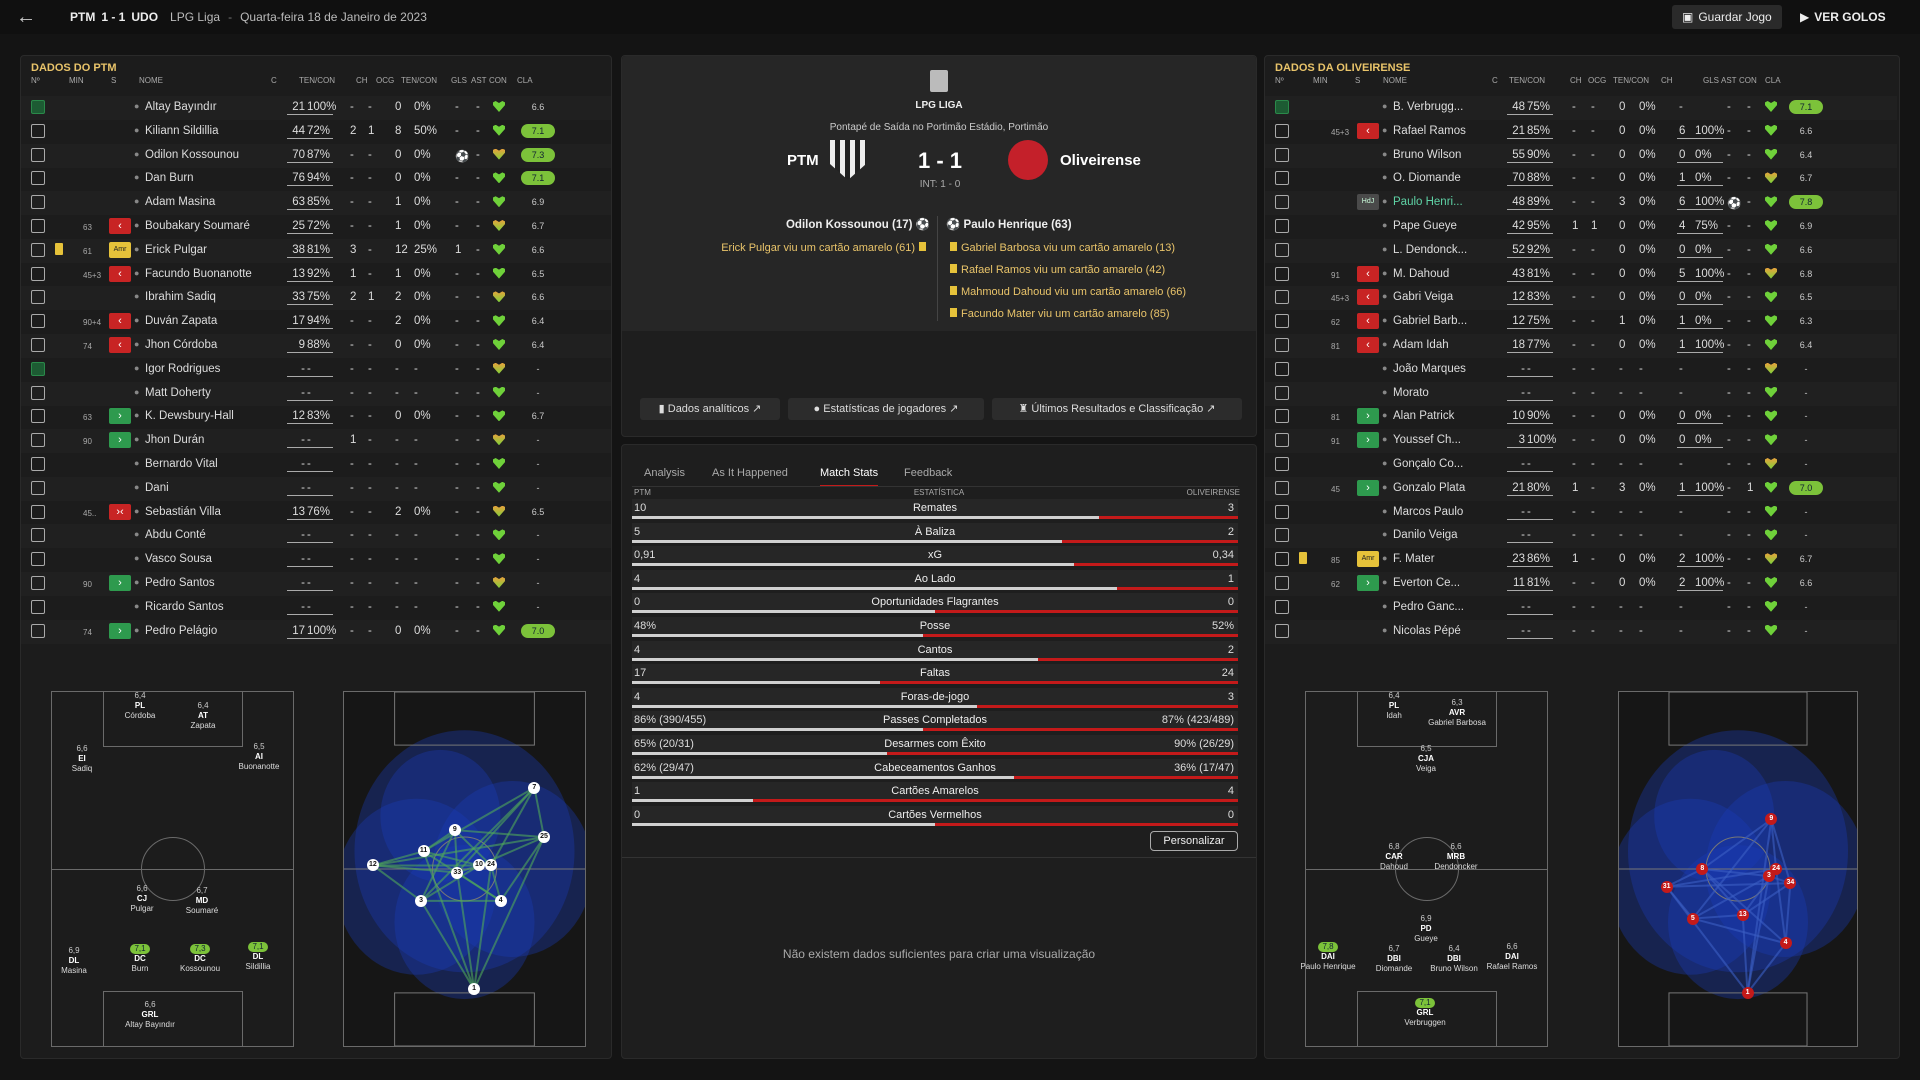  What do you see at coordinates (316, 631) in the screenshot?
I see `player-row: 74 › ● Pedro Pelágio 17 100% - -0 0% - -7.0` at bounding box center [316, 631].